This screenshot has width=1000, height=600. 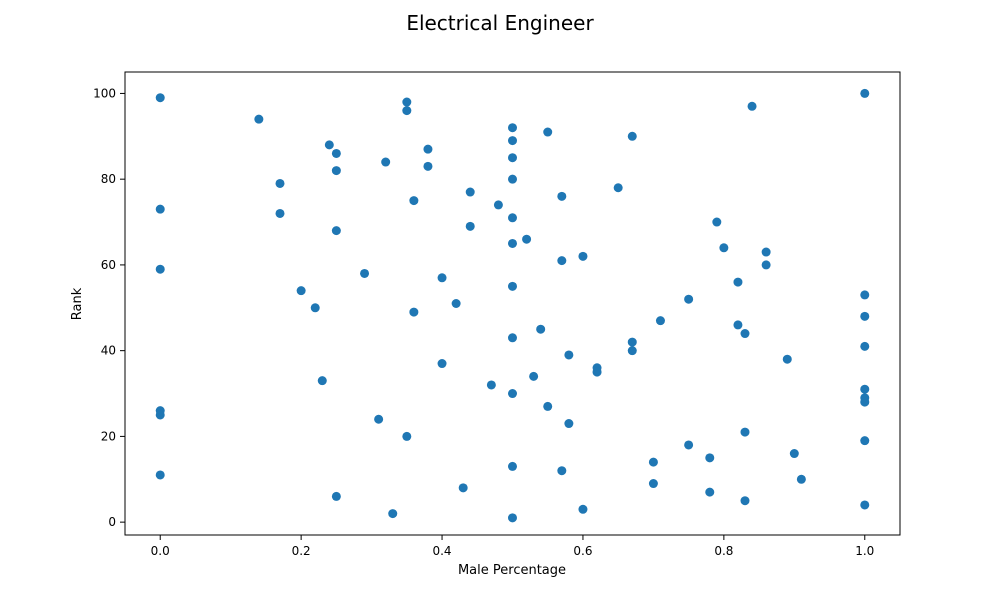 I want to click on y-axis-label: Rank, so click(x=77, y=303).